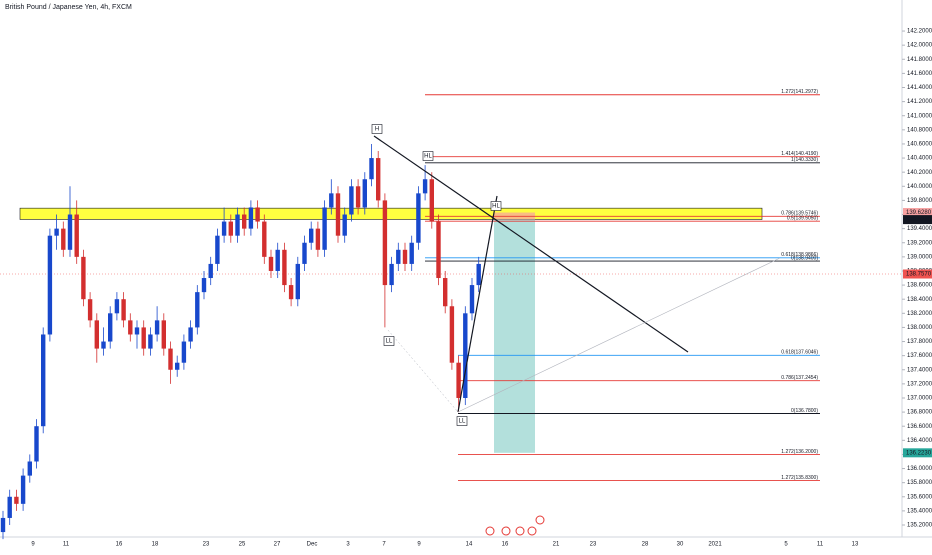  Describe the element at coordinates (855, 545) in the screenshot. I see `x-tick-label: 13` at that location.